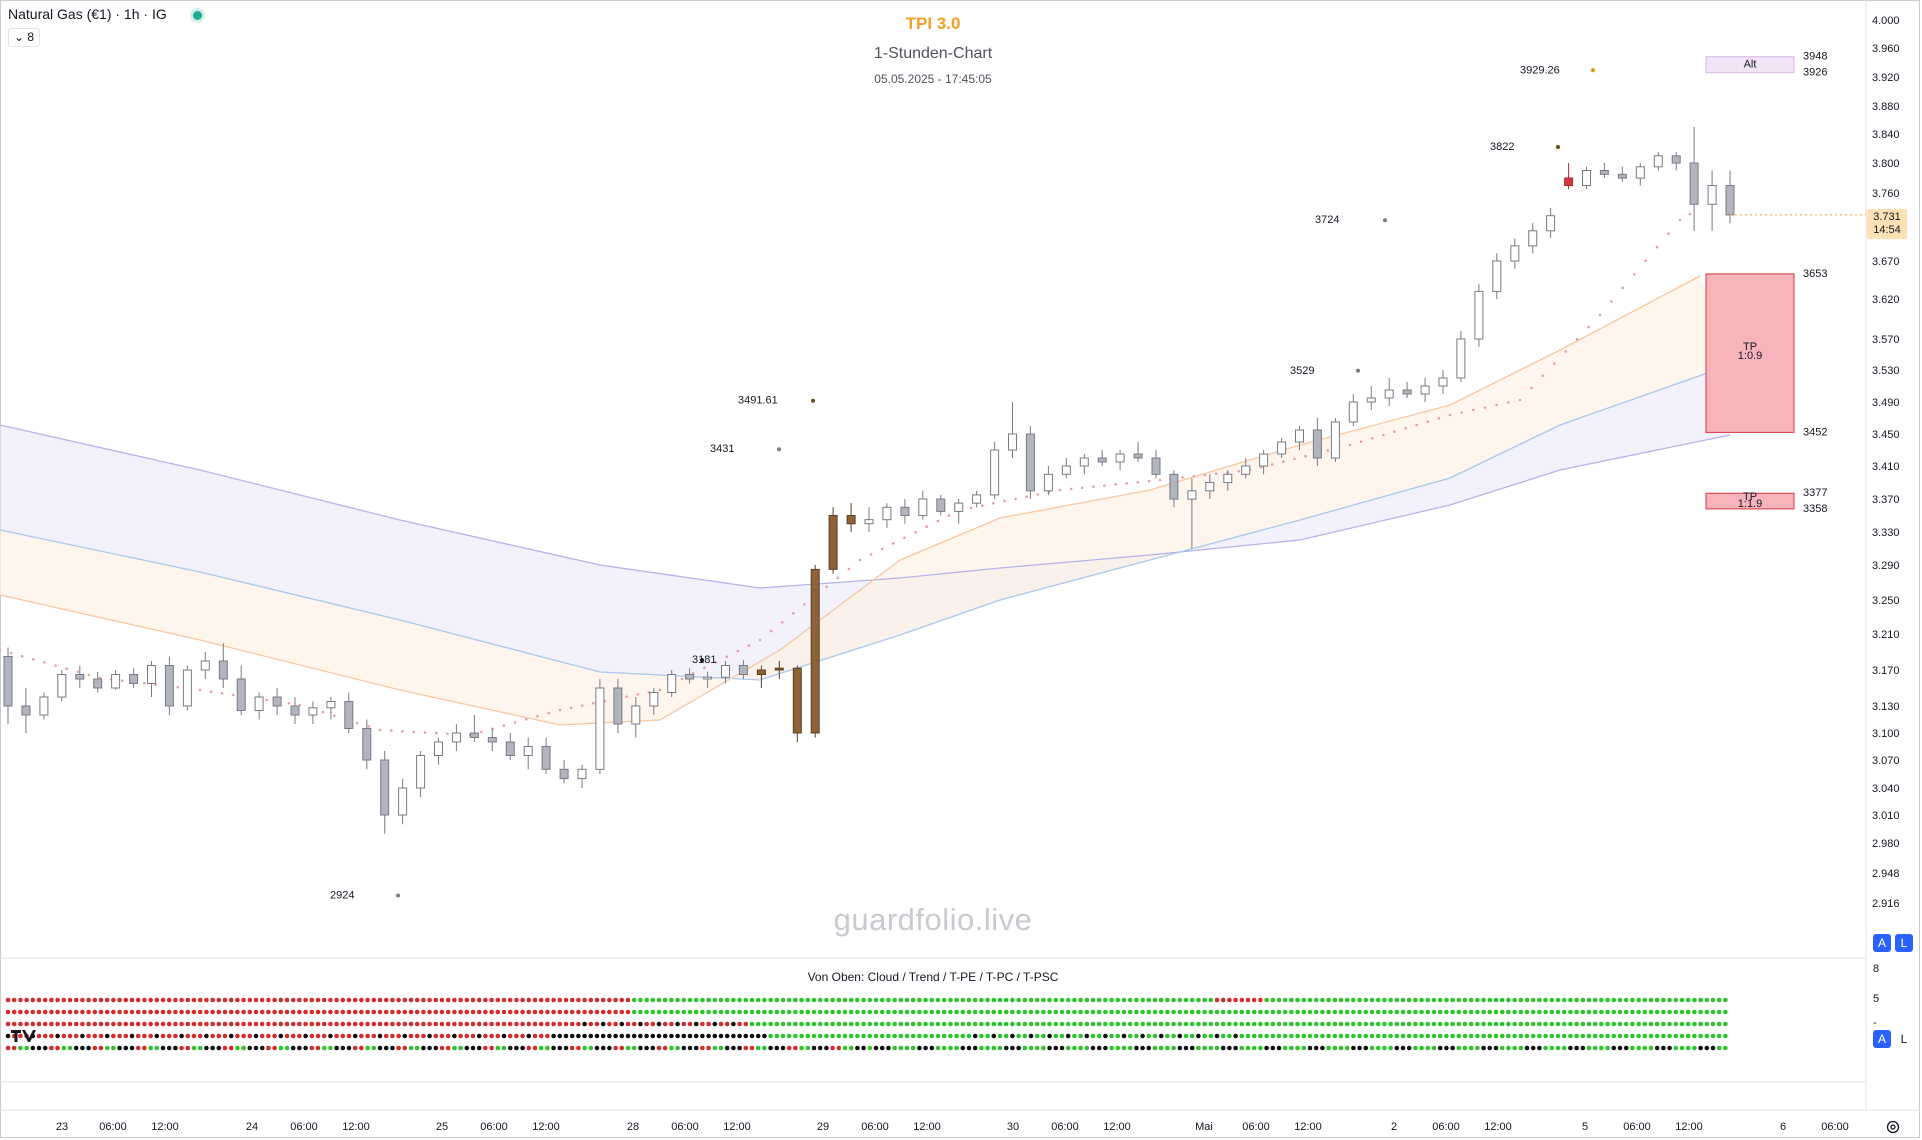 This screenshot has width=1922, height=1140. I want to click on indicator-toggle-button: ⌄ 8, so click(24, 37).